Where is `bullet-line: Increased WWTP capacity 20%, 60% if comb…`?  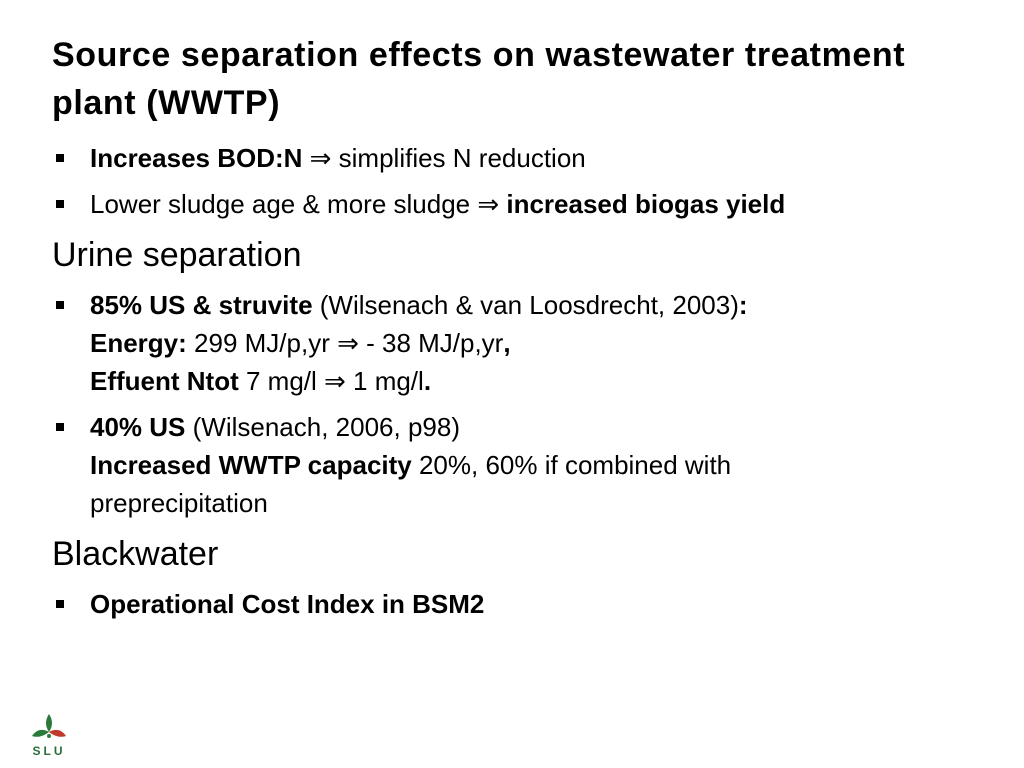
bullet-line: Increased WWTP capacity 20%, 60% if comb… is located at coordinates (541, 465).